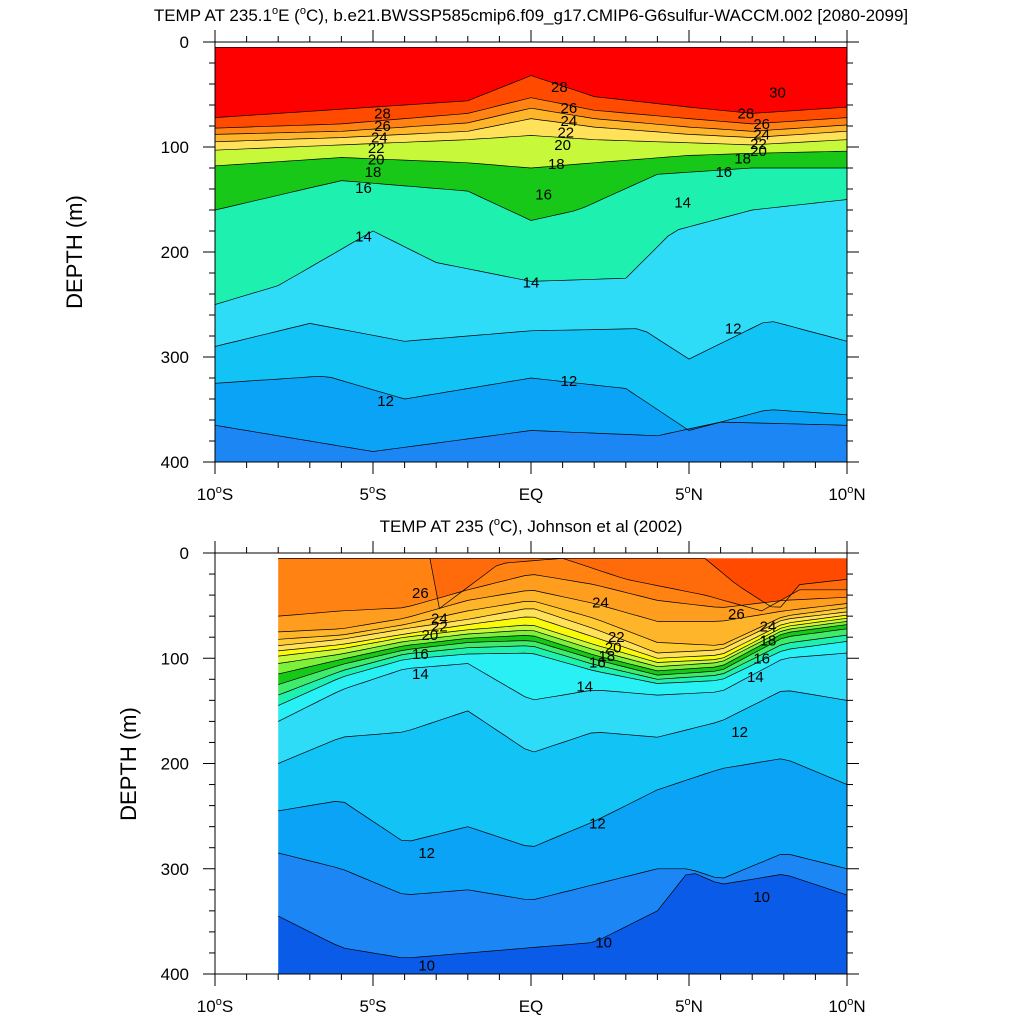 This screenshot has width=1024, height=1029. What do you see at coordinates (591, 526) in the screenshot?
I see `bottom-title-mid: C), Johnson et al (2002)` at bounding box center [591, 526].